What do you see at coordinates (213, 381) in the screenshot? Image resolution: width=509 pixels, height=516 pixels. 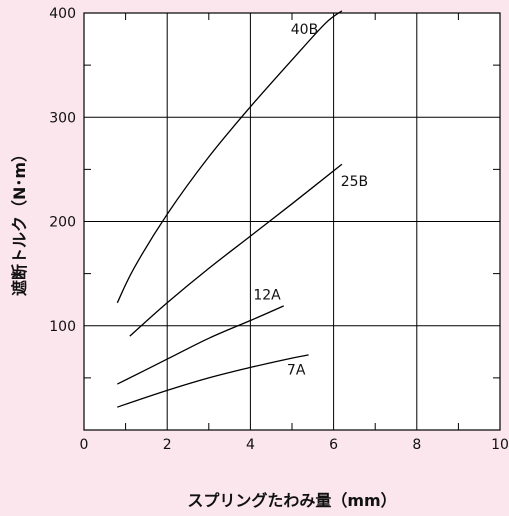 I see `series-line-7a` at bounding box center [213, 381].